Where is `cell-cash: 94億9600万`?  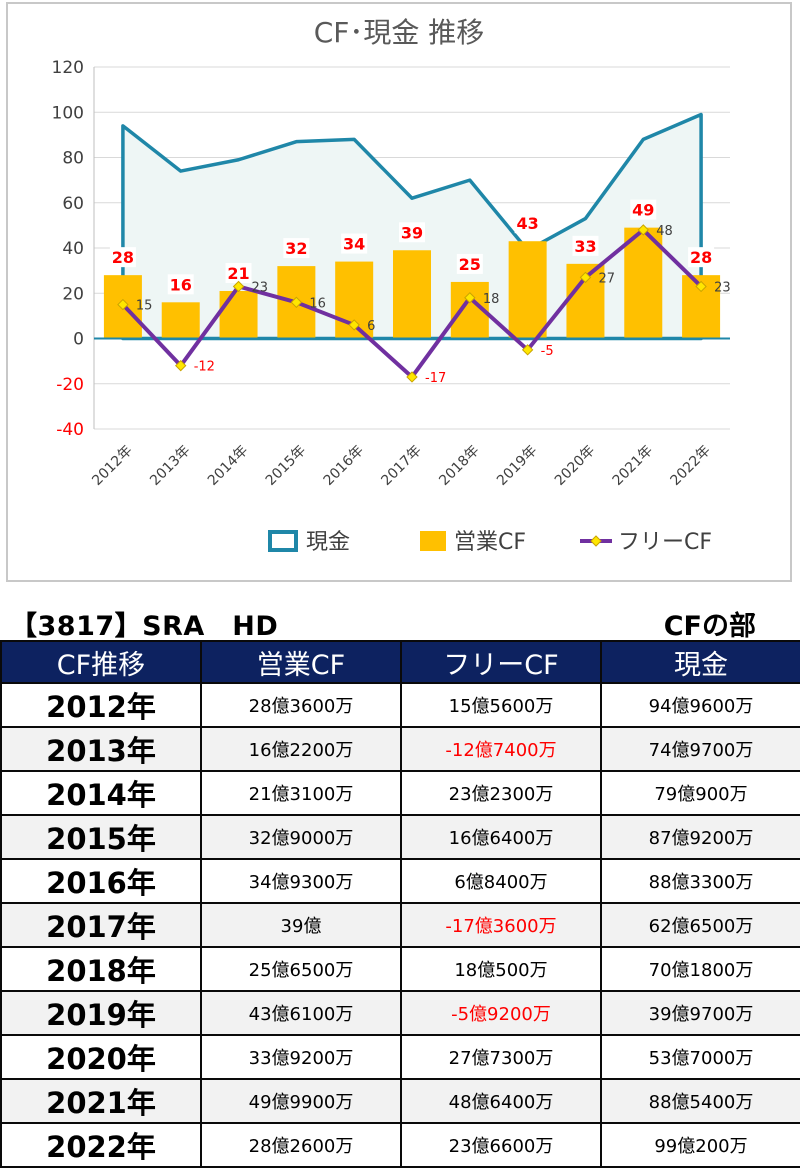 cell-cash: 94億9600万 is located at coordinates (700, 705).